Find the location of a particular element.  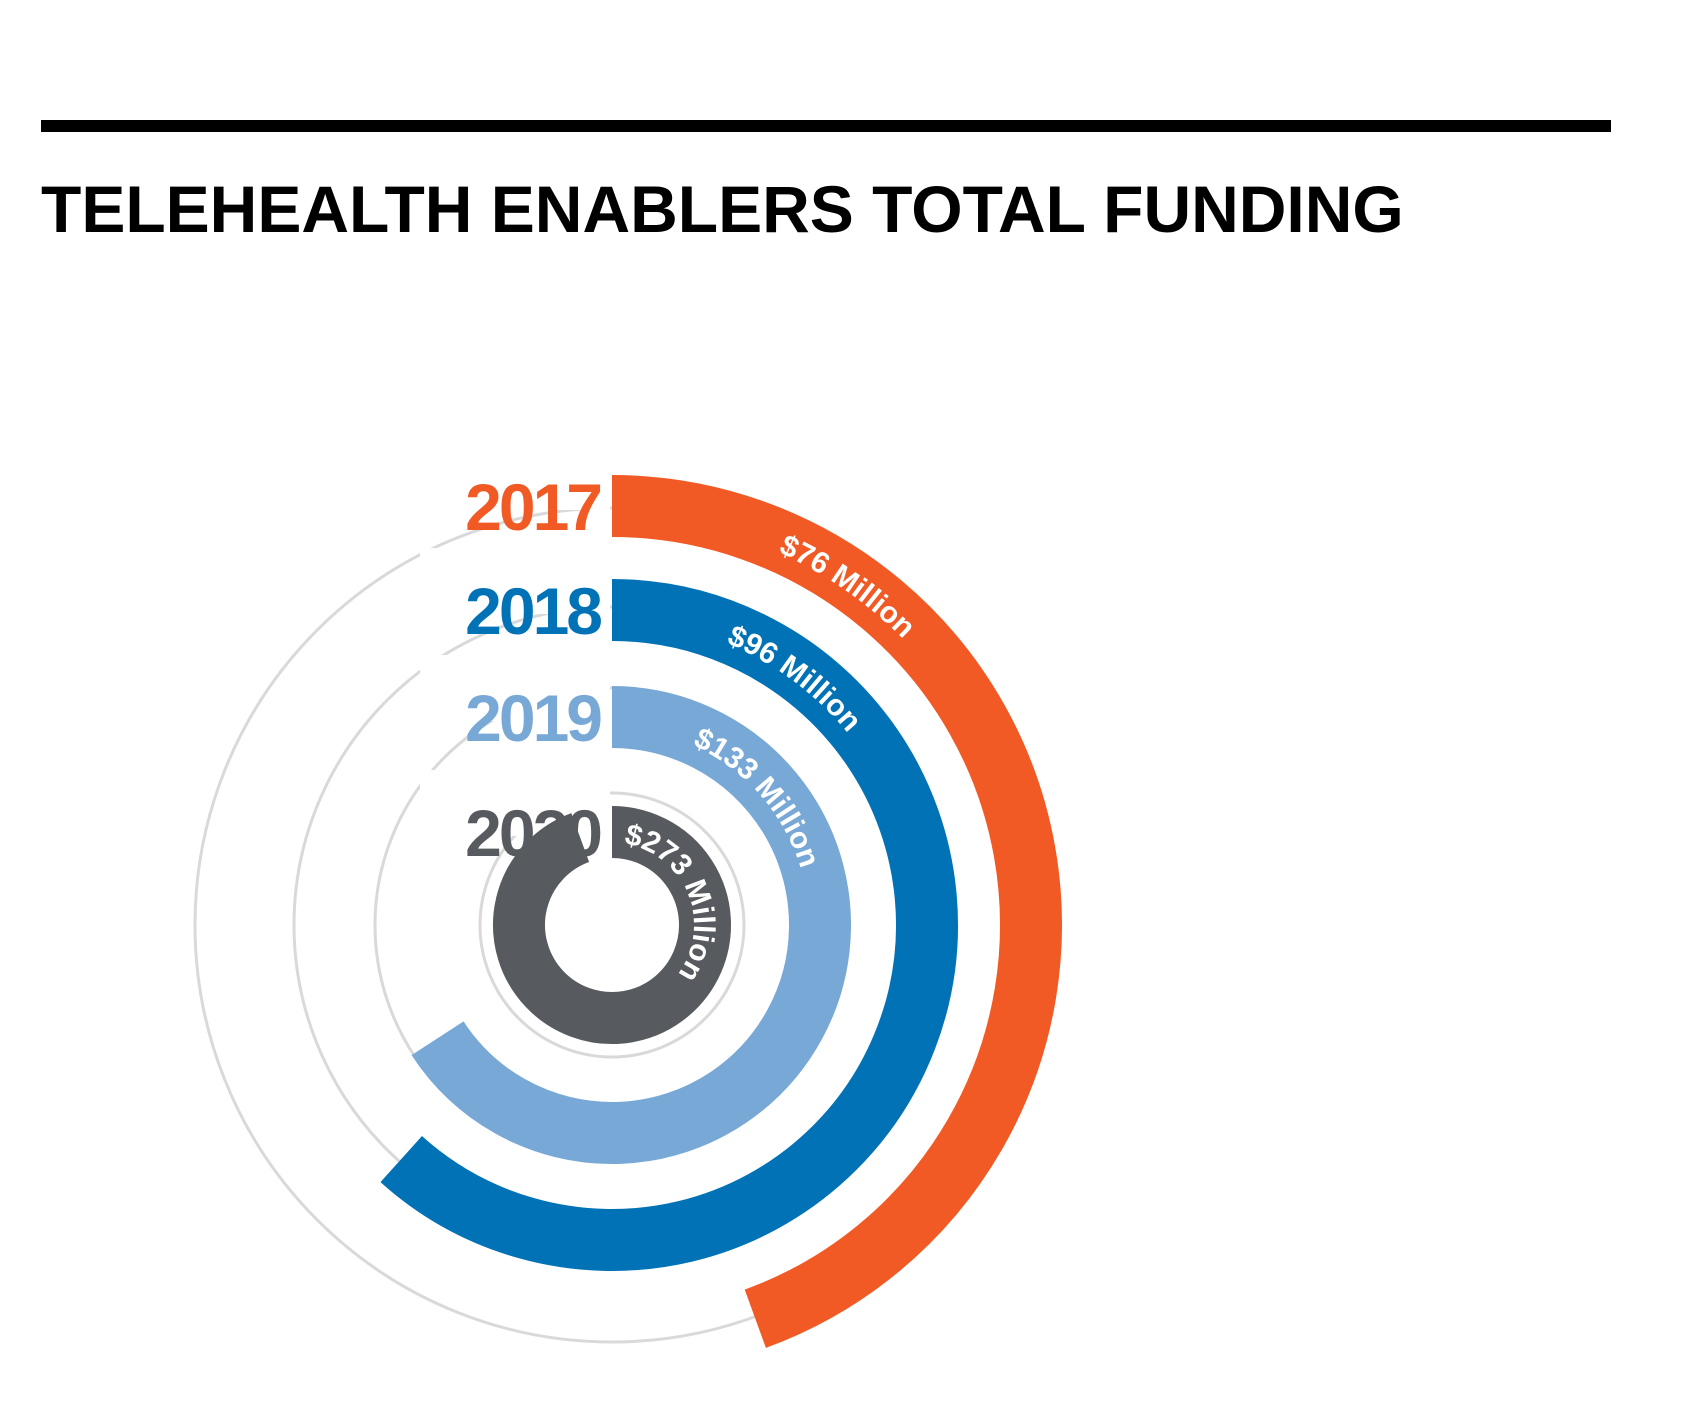

year-label-2020: 2020 is located at coordinates (532, 833).